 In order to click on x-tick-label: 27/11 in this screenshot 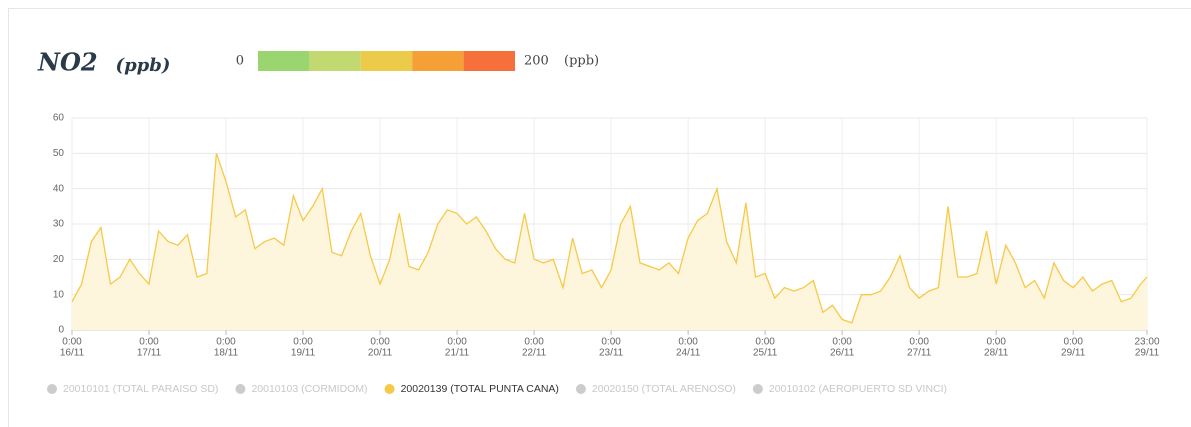, I will do `click(919, 353)`.